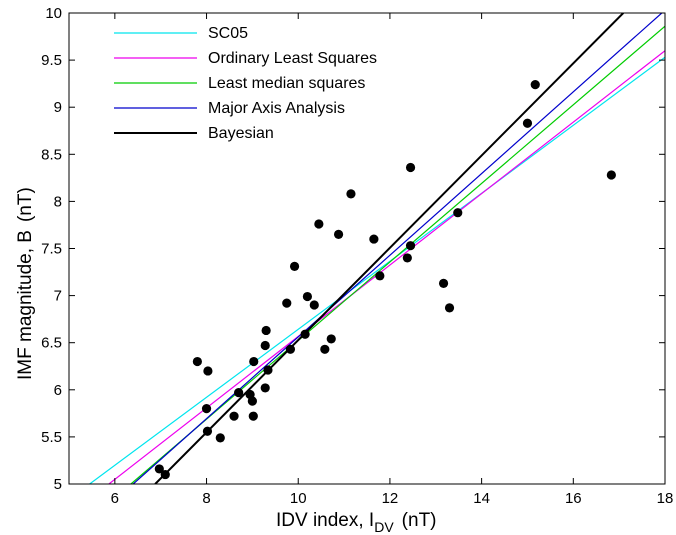 This screenshot has width=676, height=535. Describe the element at coordinates (206, 498) in the screenshot. I see `x-tick-label: 8` at that location.